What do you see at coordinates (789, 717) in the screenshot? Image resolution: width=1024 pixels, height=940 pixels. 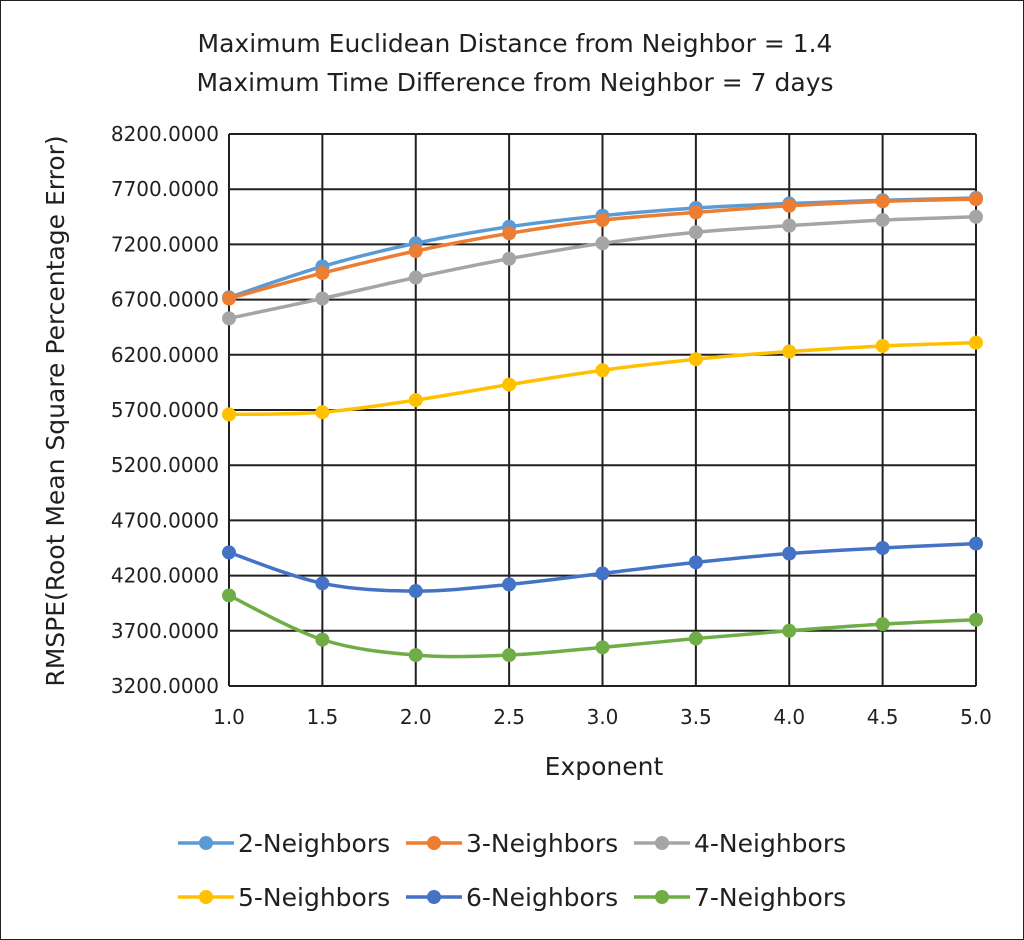 I see `x-tick-label: 4.0` at bounding box center [789, 717].